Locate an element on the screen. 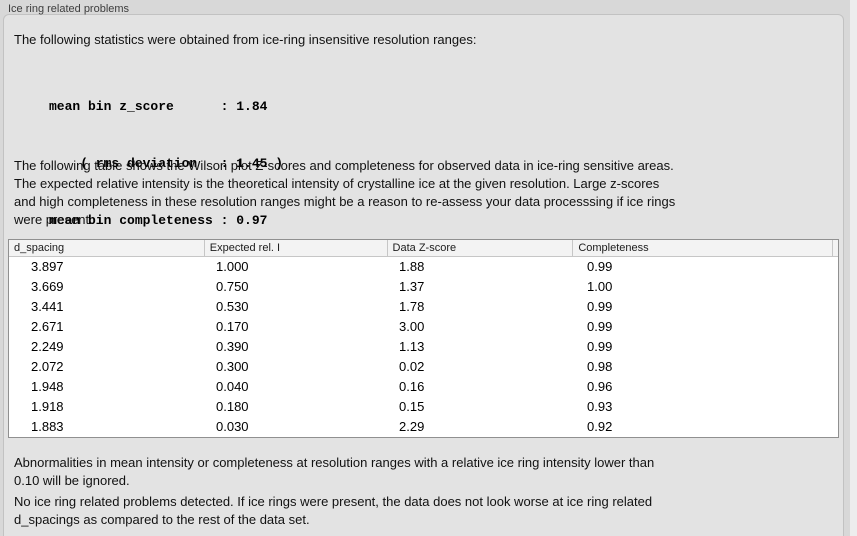 The width and height of the screenshot is (857, 536). cell-data-z-score: 2.29 is located at coordinates (412, 426).